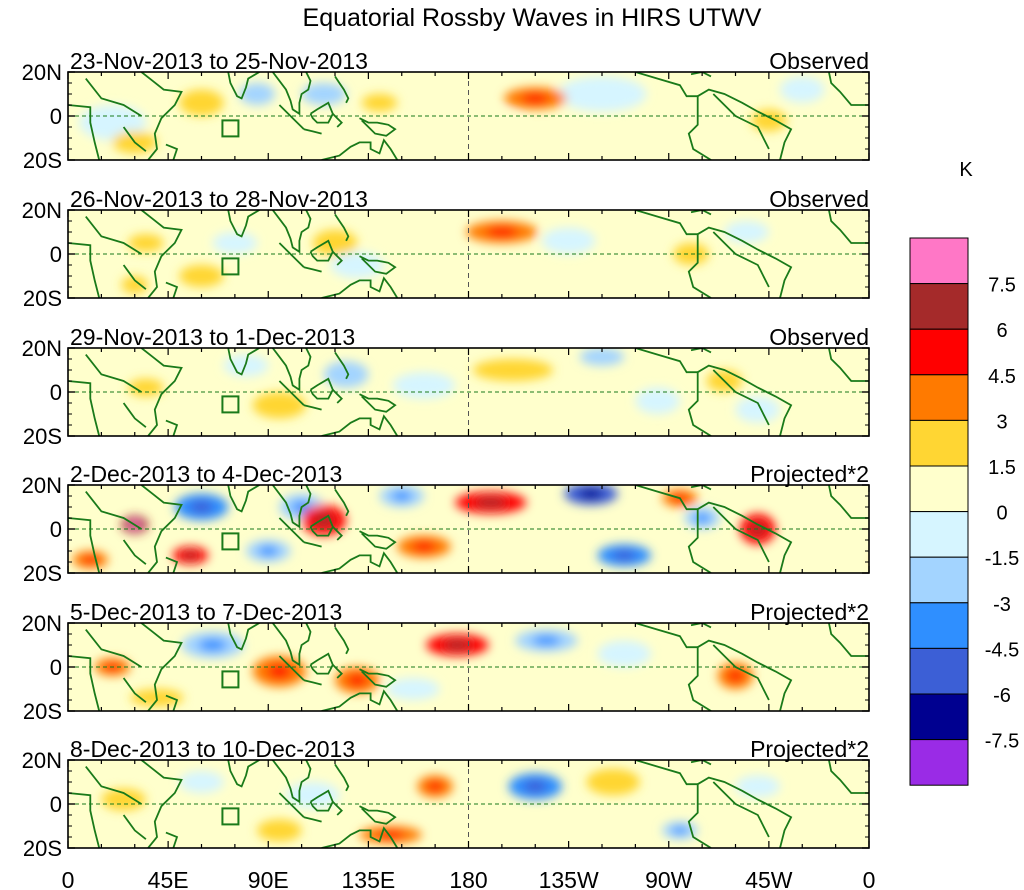 The width and height of the screenshot is (1024, 890). Describe the element at coordinates (1001, 514) in the screenshot. I see `colorbar-label: 0` at that location.